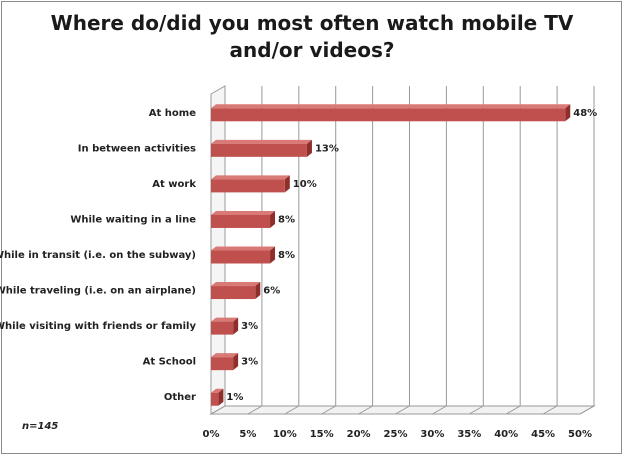 Image resolution: width=624 pixels, height=459 pixels. I want to click on data-label: 48%, so click(585, 113).